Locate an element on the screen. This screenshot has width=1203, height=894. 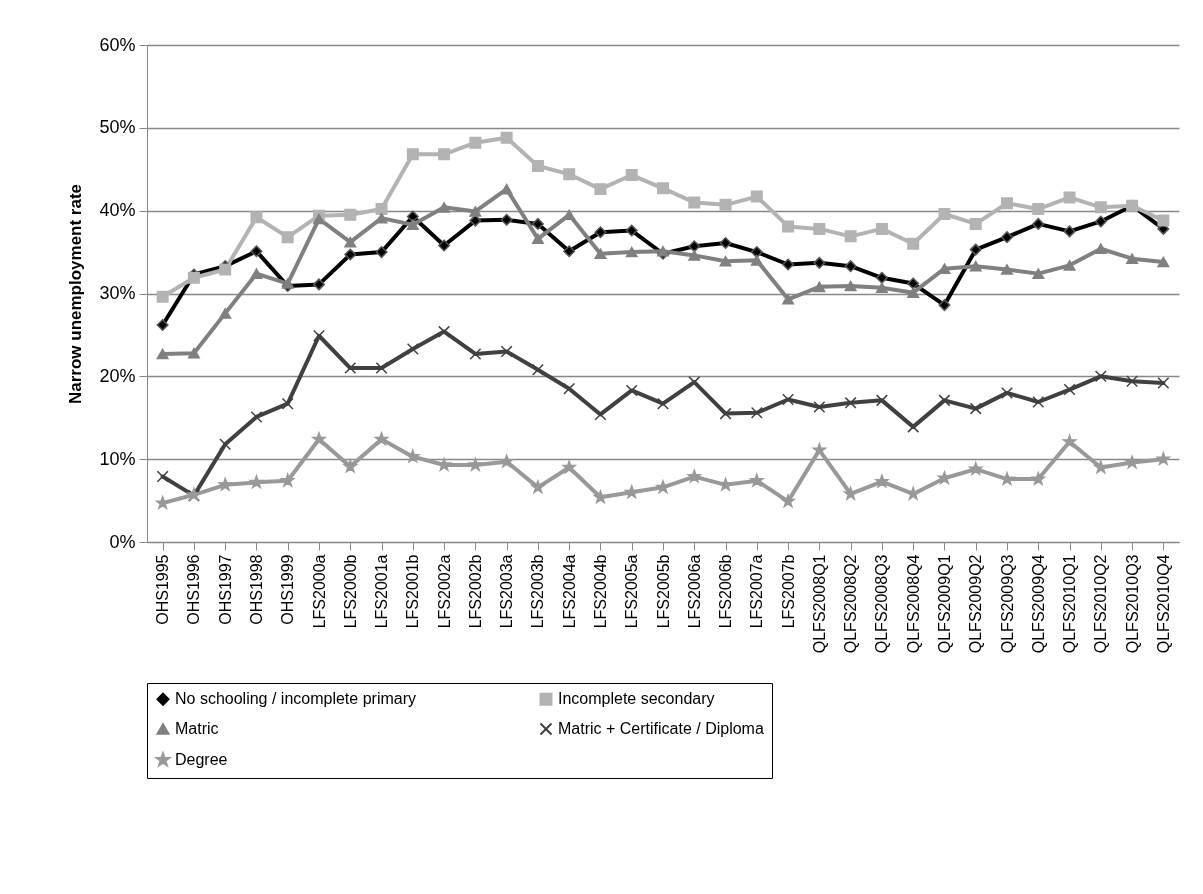
x-tick-label: QLFS2008Q2 is located at coordinates (851, 604).